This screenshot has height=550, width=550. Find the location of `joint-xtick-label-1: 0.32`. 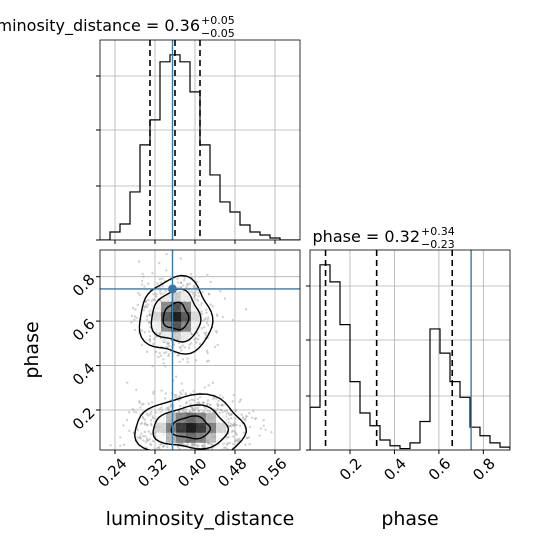

joint-xtick-label-1: 0.32 is located at coordinates (152, 472).